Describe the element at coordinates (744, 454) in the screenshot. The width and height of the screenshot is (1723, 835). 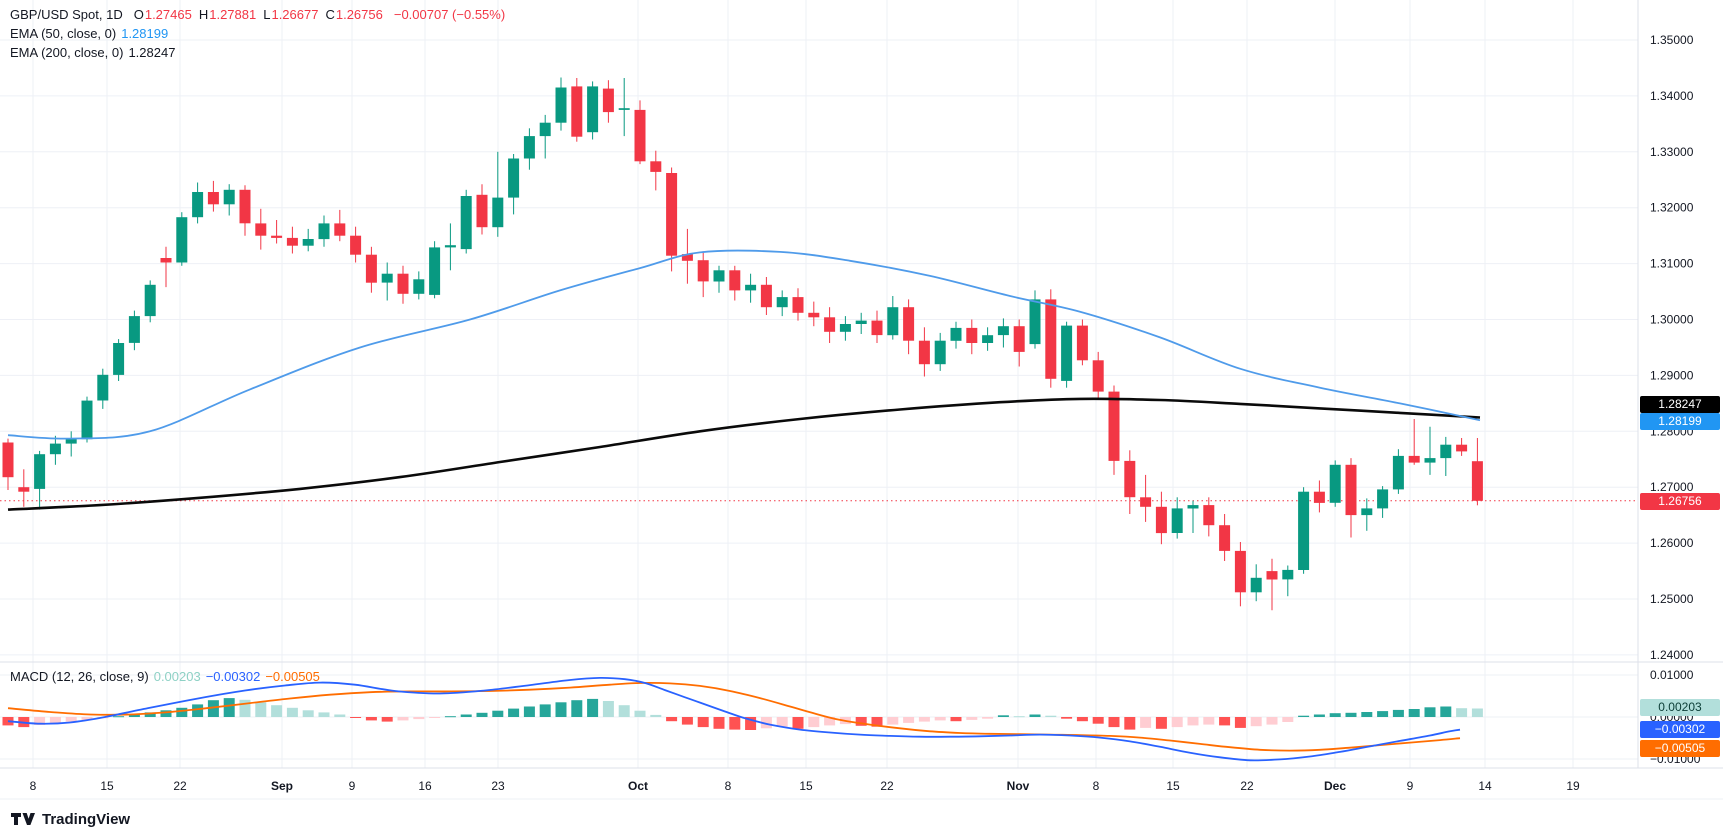
I see `ema200-line` at that location.